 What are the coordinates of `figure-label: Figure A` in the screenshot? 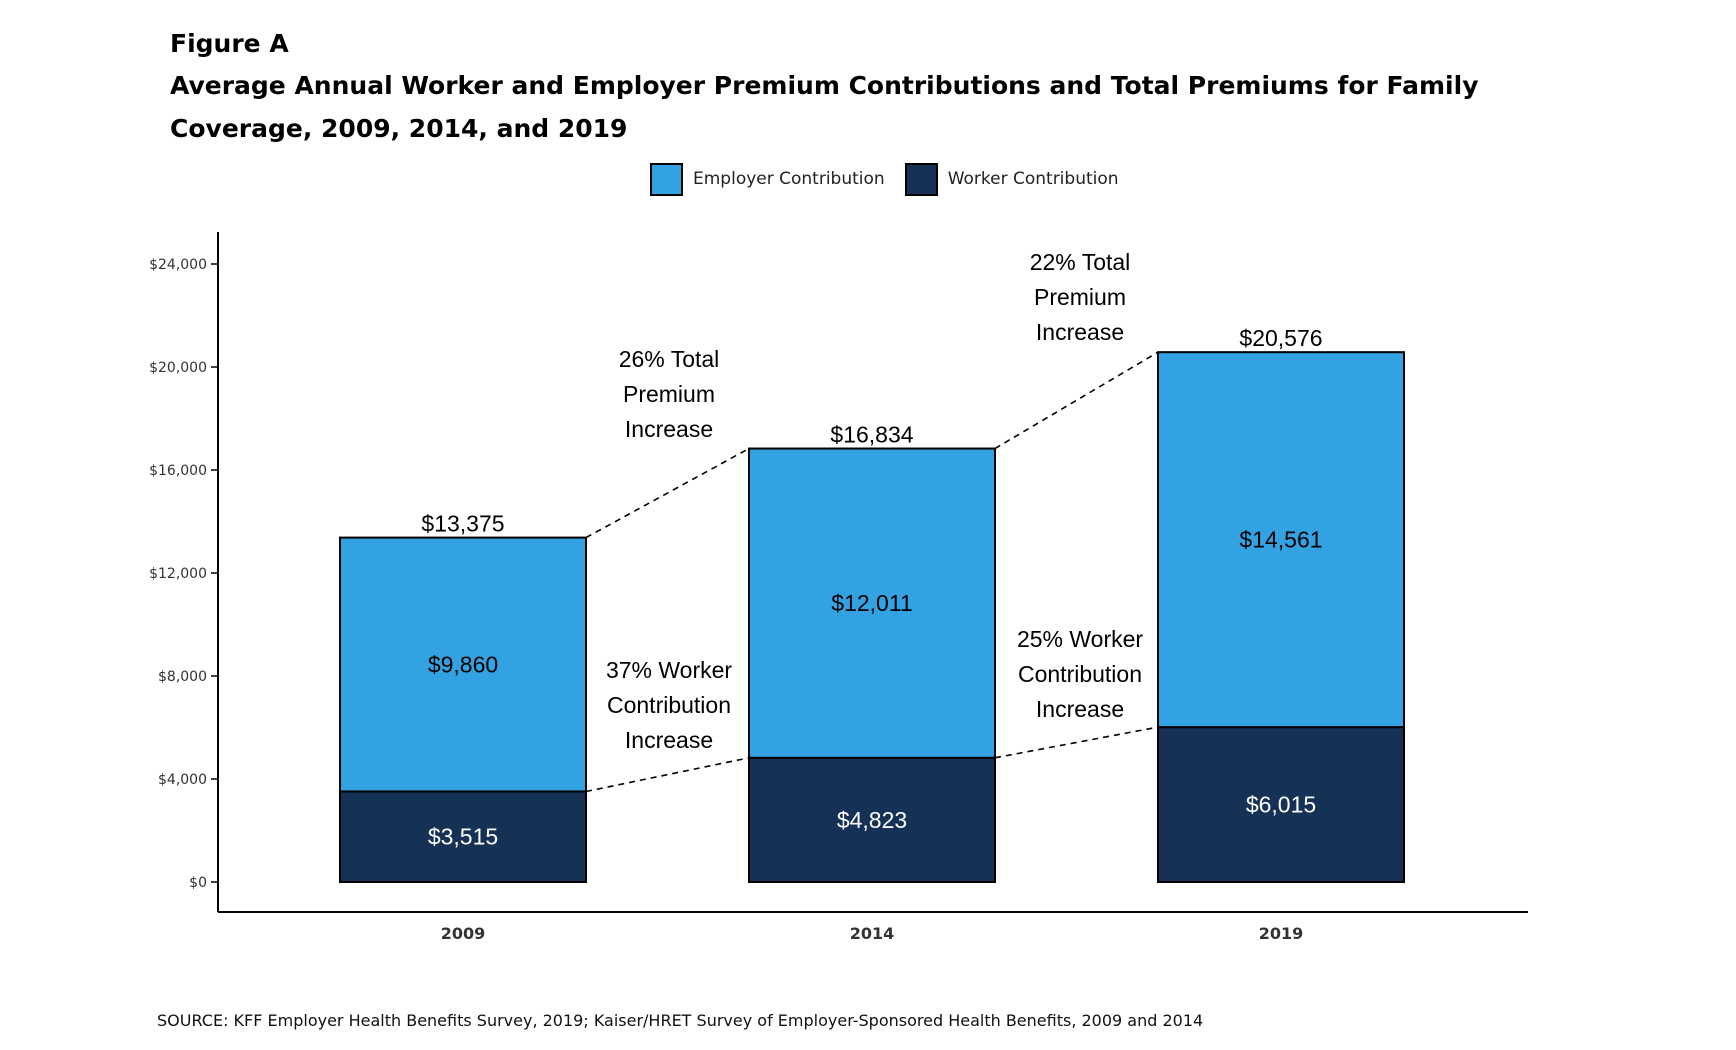 It's located at (229, 43).